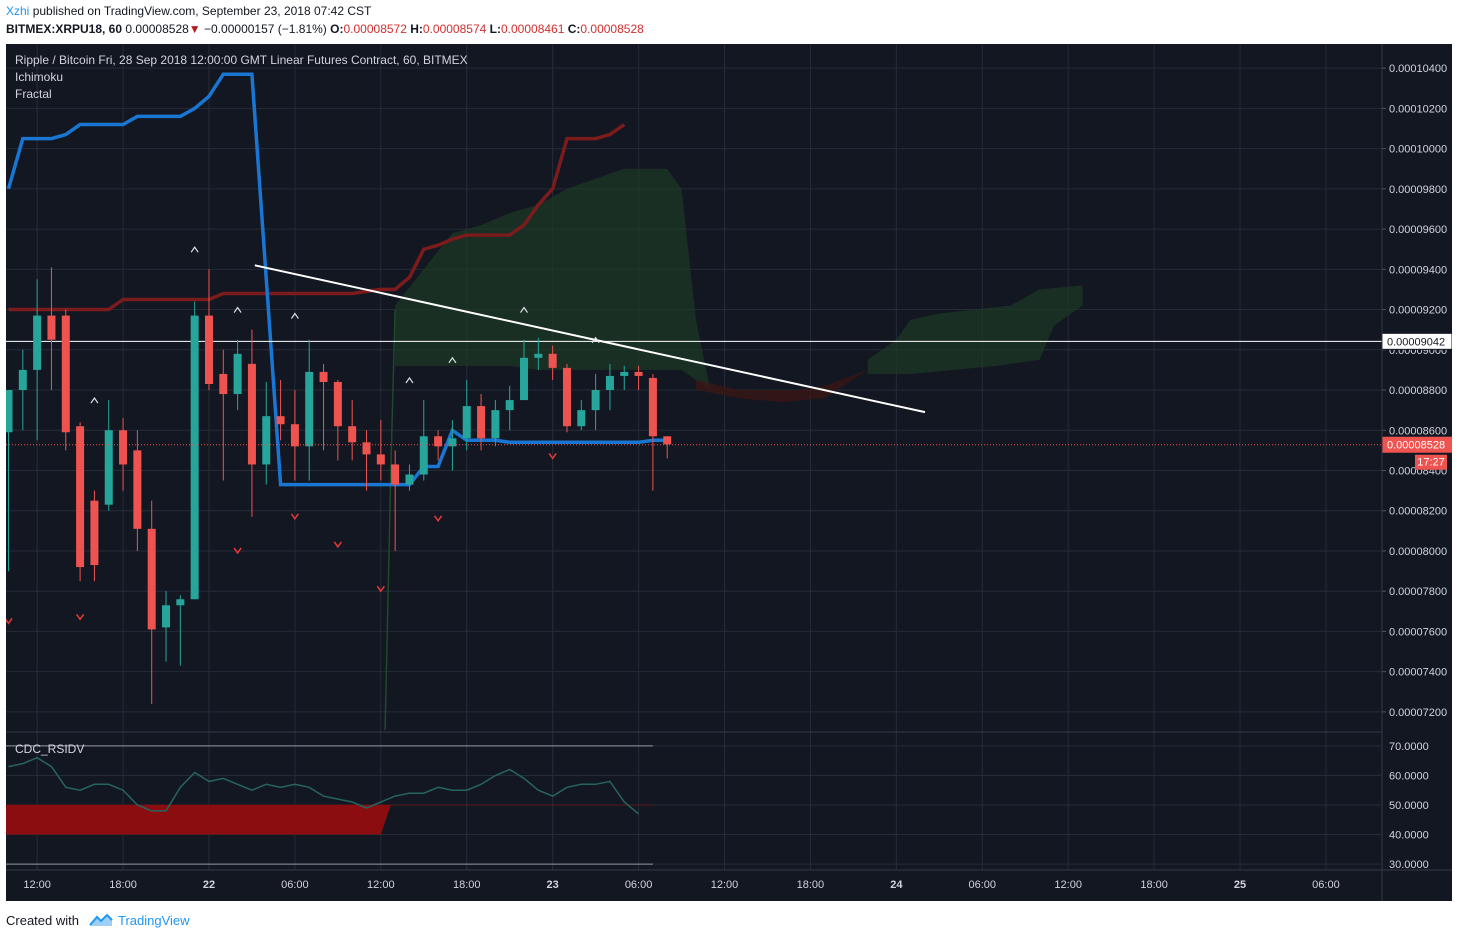  Describe the element at coordinates (896, 885) in the screenshot. I see `time-tick-label: 24` at that location.